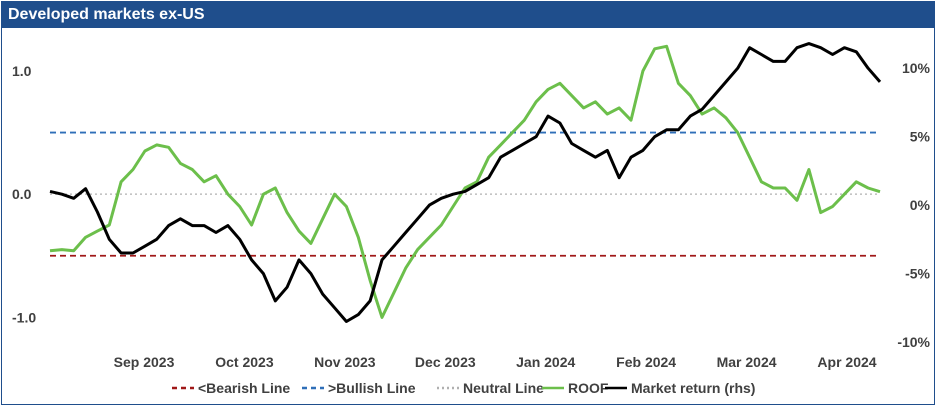  What do you see at coordinates (693, 388) in the screenshot?
I see `legend-label: Market return (rhs)` at bounding box center [693, 388].